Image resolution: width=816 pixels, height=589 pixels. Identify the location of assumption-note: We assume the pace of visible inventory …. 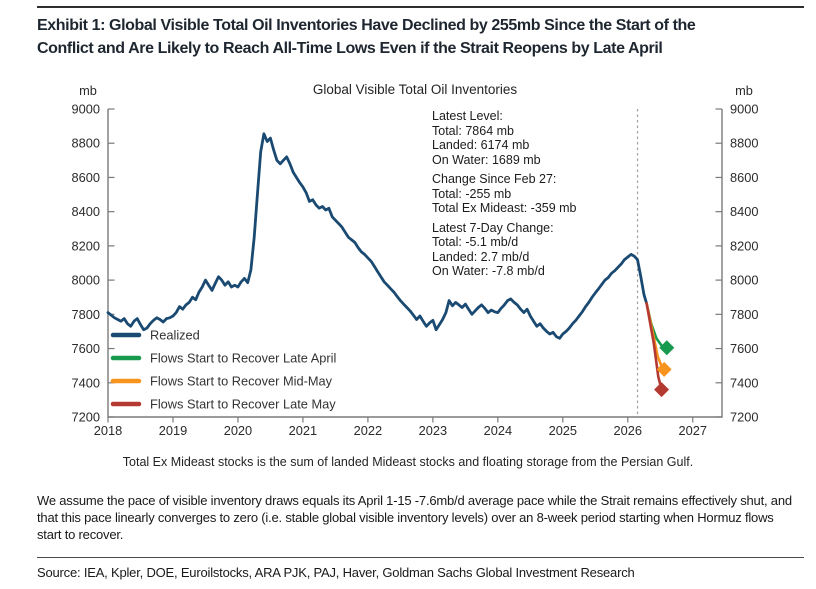
(414, 518).